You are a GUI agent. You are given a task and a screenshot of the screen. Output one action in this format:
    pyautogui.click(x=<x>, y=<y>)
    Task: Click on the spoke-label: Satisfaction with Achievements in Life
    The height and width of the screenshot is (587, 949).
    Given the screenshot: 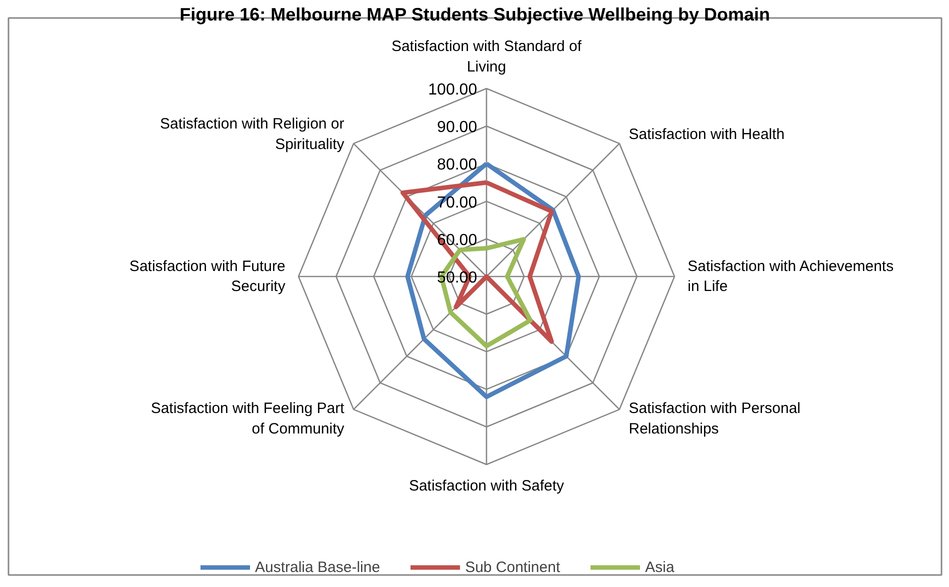 What is the action you would take?
    pyautogui.click(x=791, y=277)
    